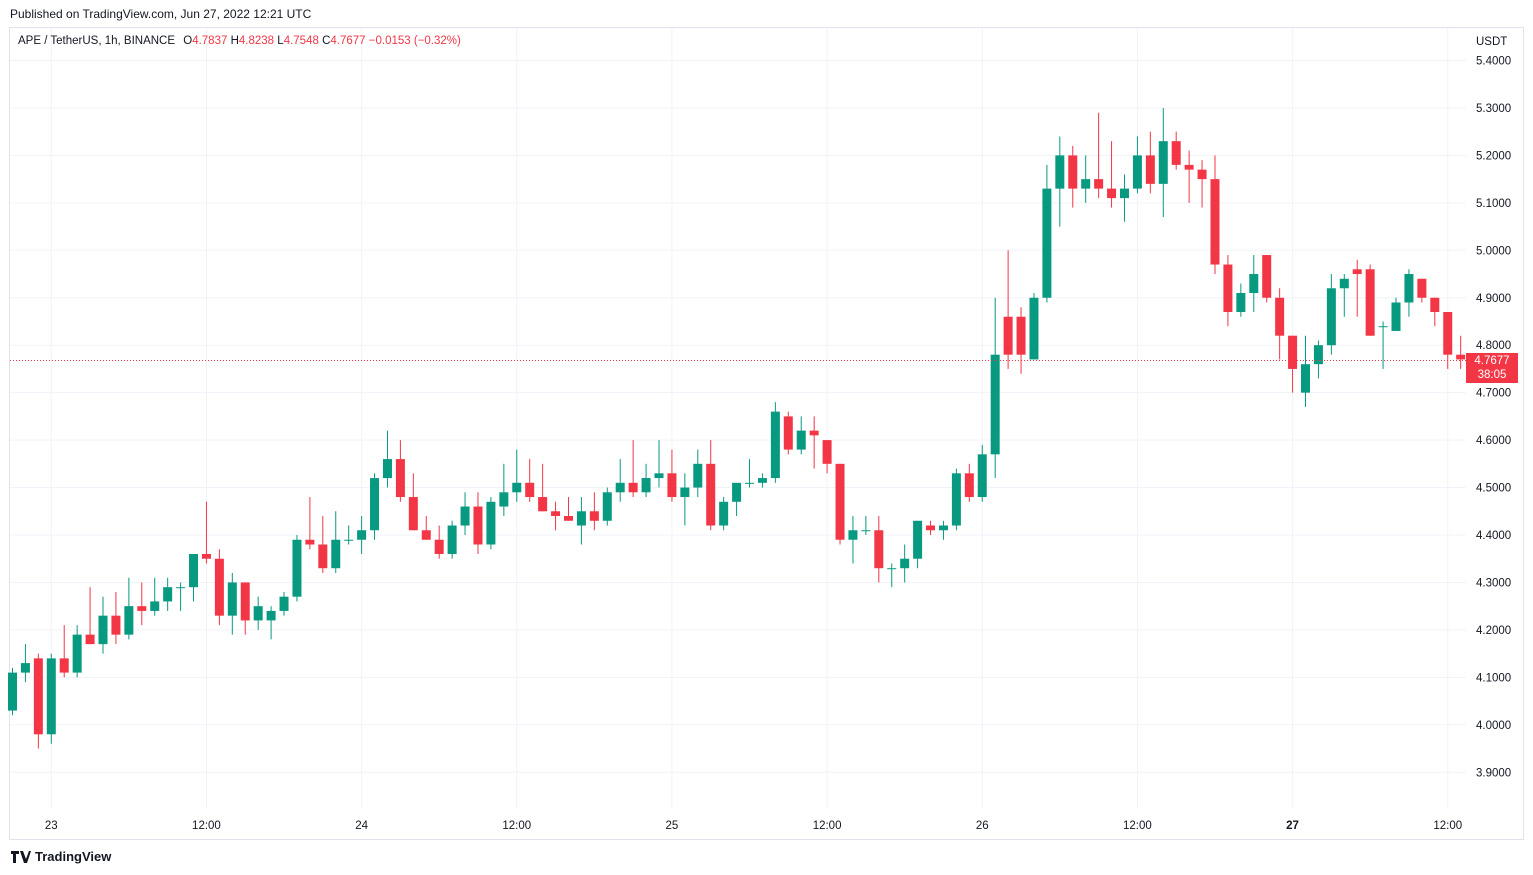 This screenshot has width=1533, height=875. What do you see at coordinates (97, 41) in the screenshot?
I see `symbol-label: APE / TetherUS, 1h, BINANCE` at bounding box center [97, 41].